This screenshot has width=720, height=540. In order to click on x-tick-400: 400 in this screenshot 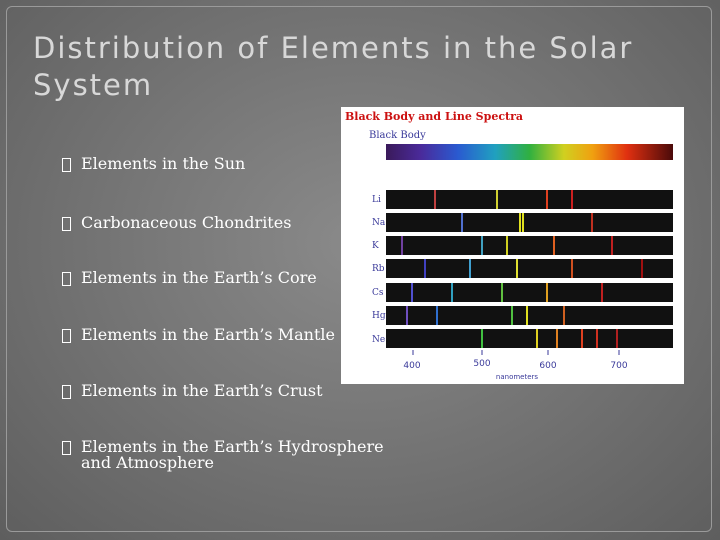, I will do `click(411, 366)`.